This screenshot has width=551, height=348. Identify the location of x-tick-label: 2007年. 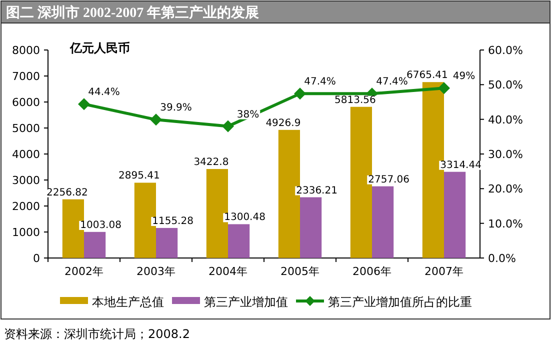
(444, 271).